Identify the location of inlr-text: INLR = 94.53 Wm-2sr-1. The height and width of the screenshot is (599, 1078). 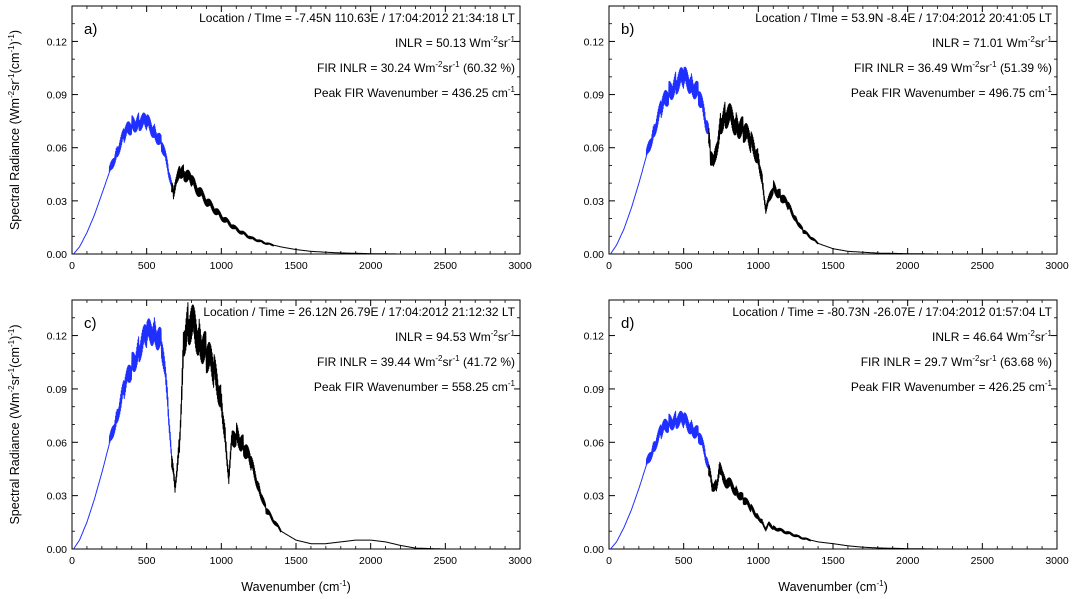
(455, 336).